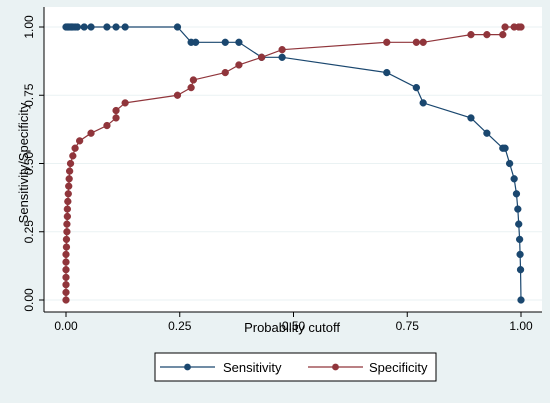 The image size is (550, 403). I want to click on legend-items: Sensitivity Specificity, so click(294, 367).